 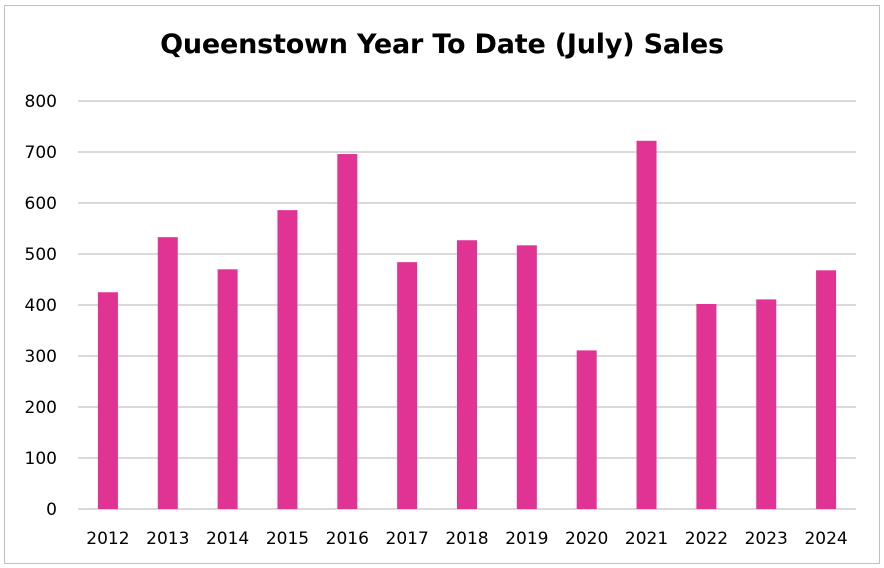 What do you see at coordinates (41, 153) in the screenshot?
I see `y-tick-label: 700` at bounding box center [41, 153].